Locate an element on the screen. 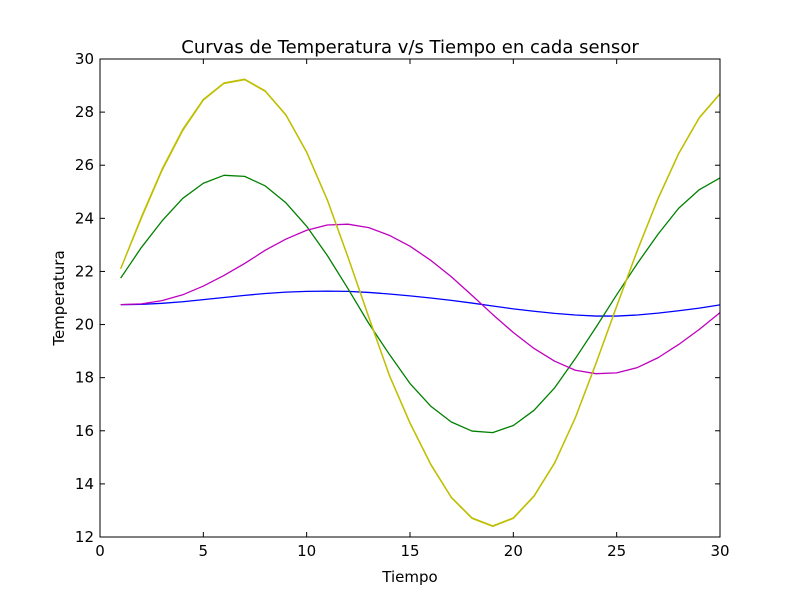 The height and width of the screenshot is (601, 800). x-tick-label: 5 is located at coordinates (204, 551).